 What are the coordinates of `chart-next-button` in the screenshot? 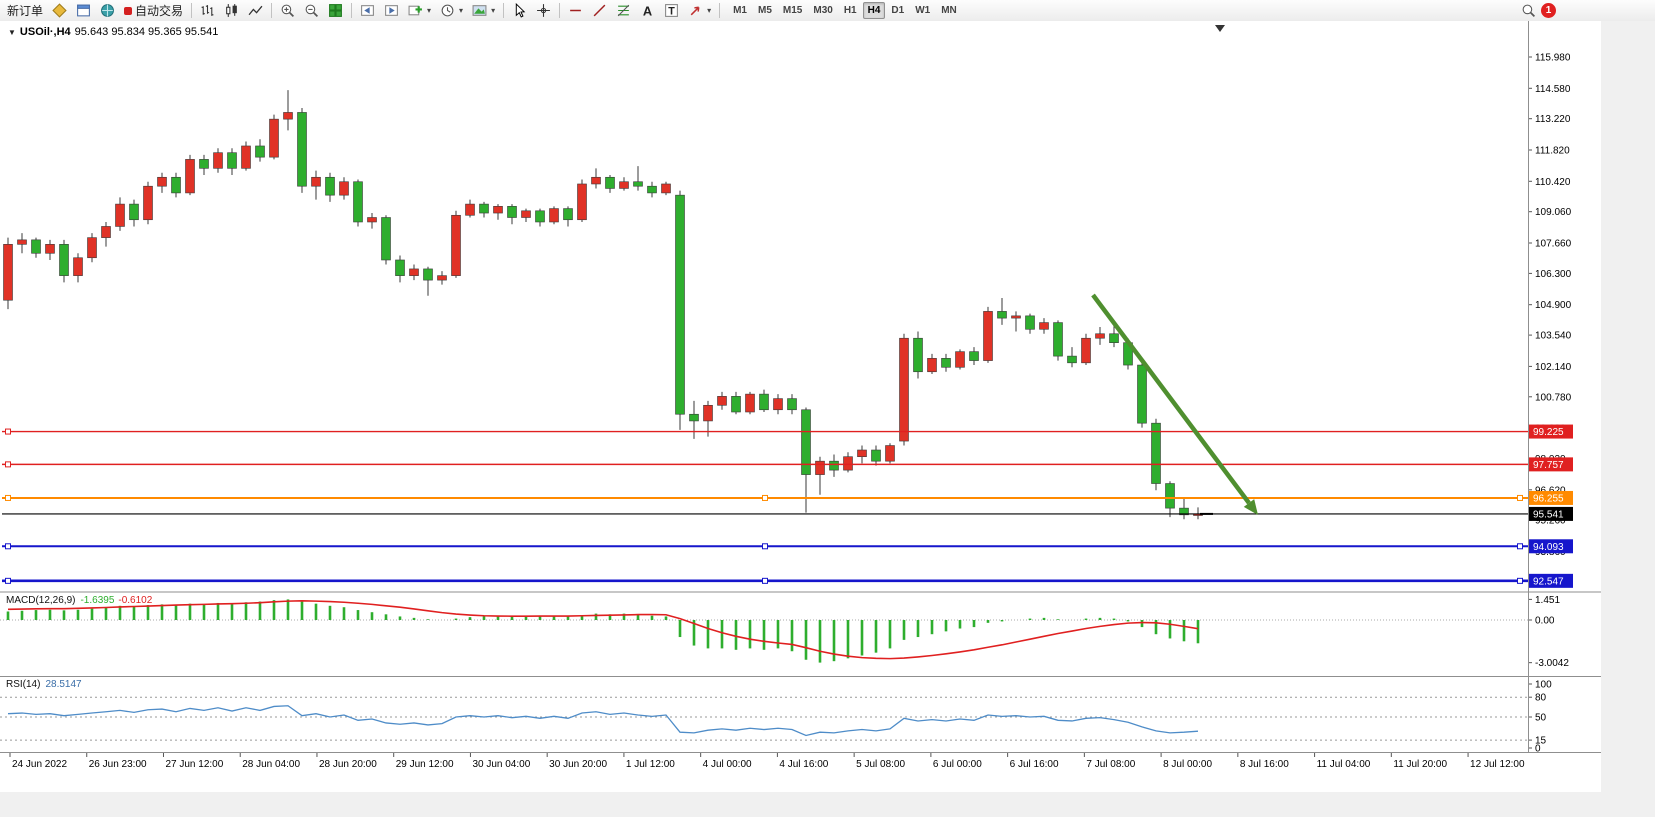 It's located at (391, 11).